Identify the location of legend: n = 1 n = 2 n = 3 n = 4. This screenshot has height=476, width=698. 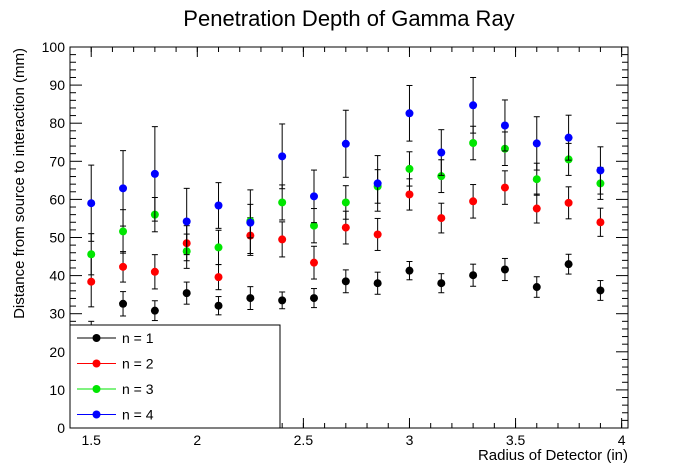
(175, 376).